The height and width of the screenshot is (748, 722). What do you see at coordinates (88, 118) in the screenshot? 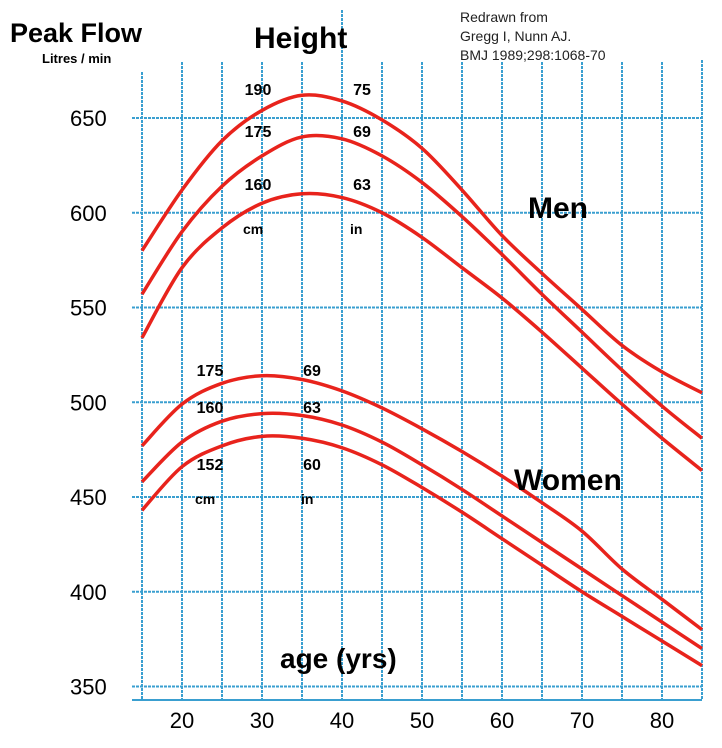
I see `y-tick-label: 650` at bounding box center [88, 118].